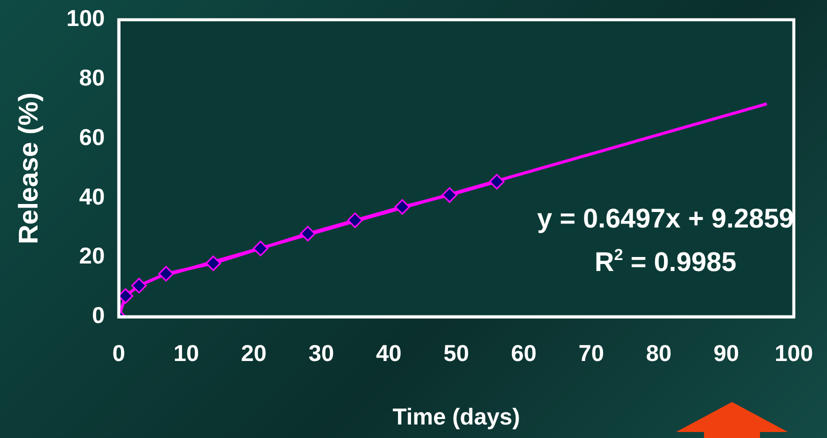 The width and height of the screenshot is (827, 438). I want to click on x-tick-label: 10, so click(186, 353).